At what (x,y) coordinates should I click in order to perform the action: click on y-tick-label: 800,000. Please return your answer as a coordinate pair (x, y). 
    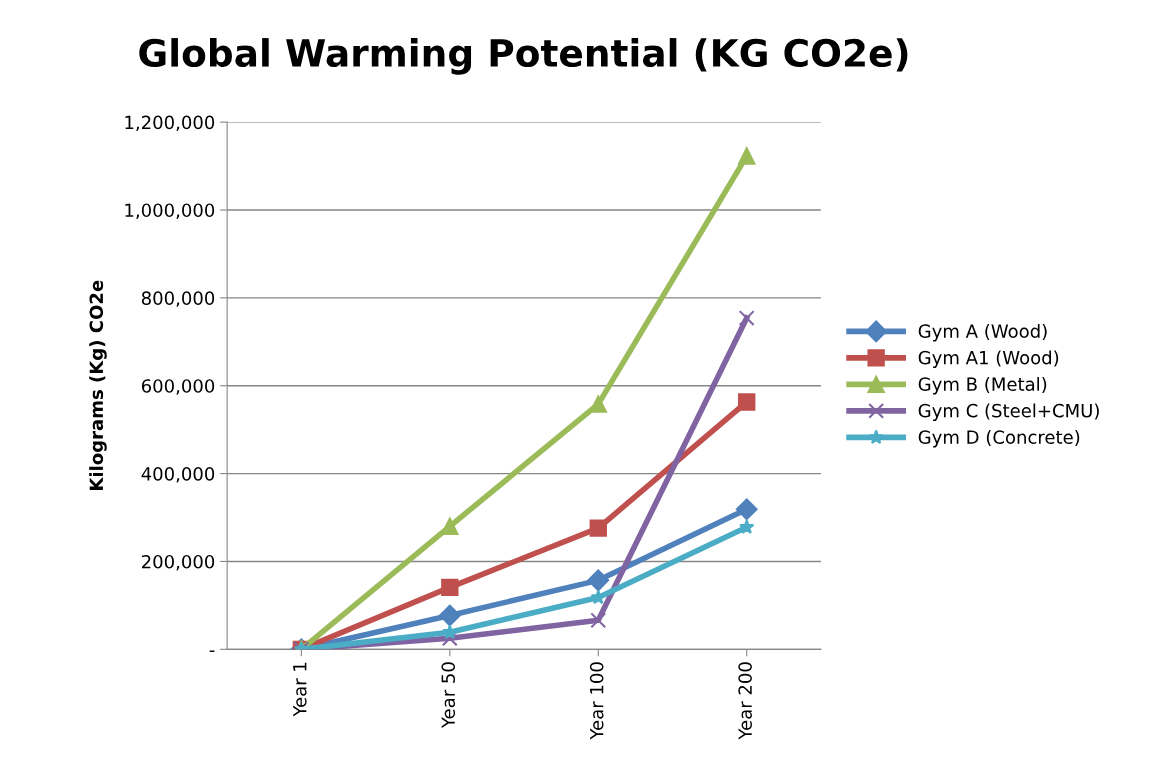
    Looking at the image, I should click on (178, 299).